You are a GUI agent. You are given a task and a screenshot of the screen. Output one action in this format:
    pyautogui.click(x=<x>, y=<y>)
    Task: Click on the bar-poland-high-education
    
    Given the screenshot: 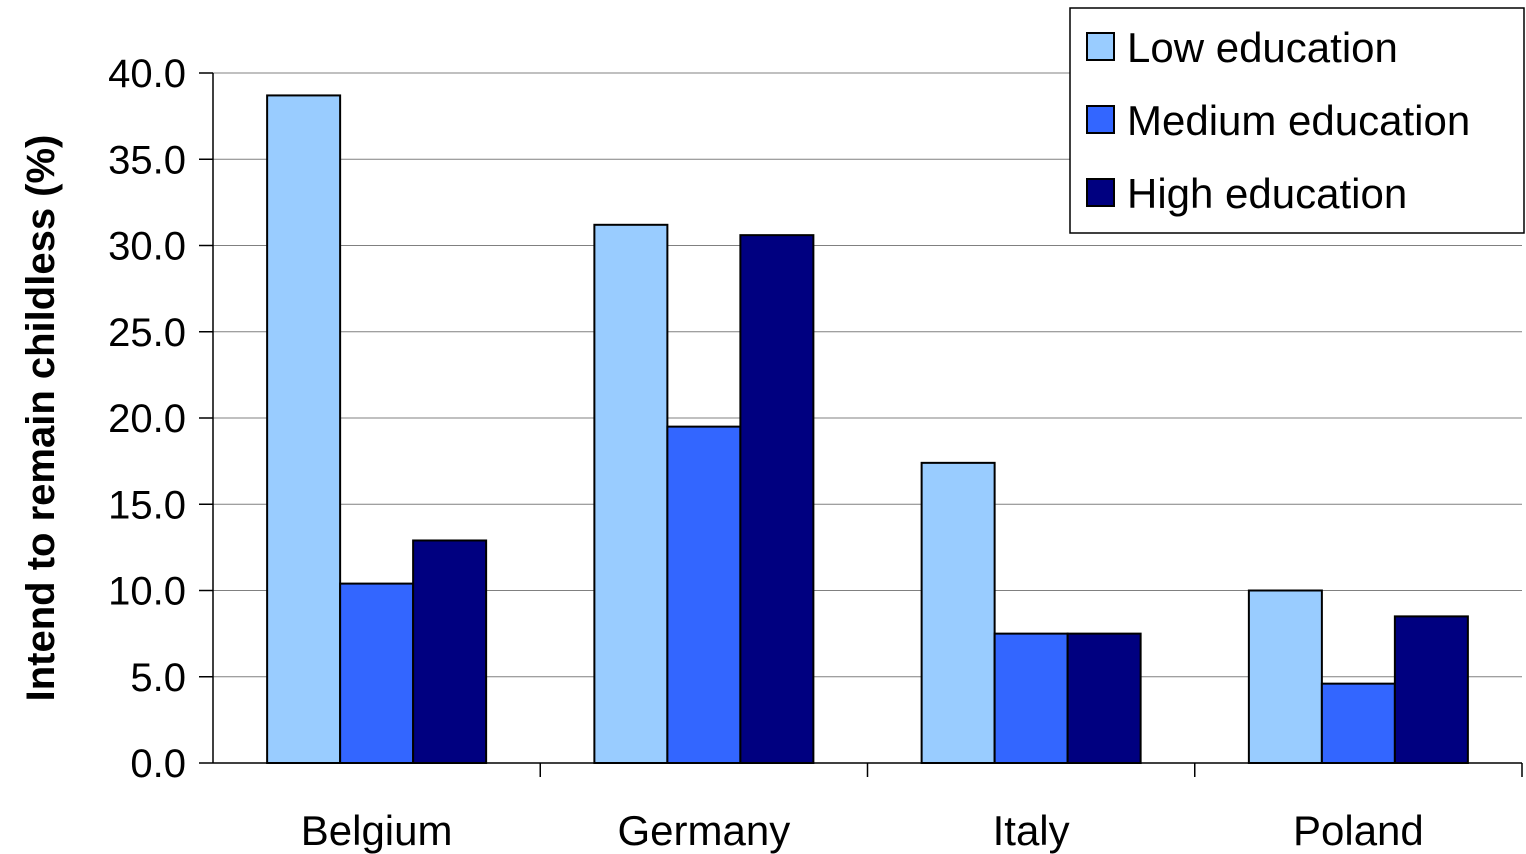 What is the action you would take?
    pyautogui.click(x=1431, y=689)
    